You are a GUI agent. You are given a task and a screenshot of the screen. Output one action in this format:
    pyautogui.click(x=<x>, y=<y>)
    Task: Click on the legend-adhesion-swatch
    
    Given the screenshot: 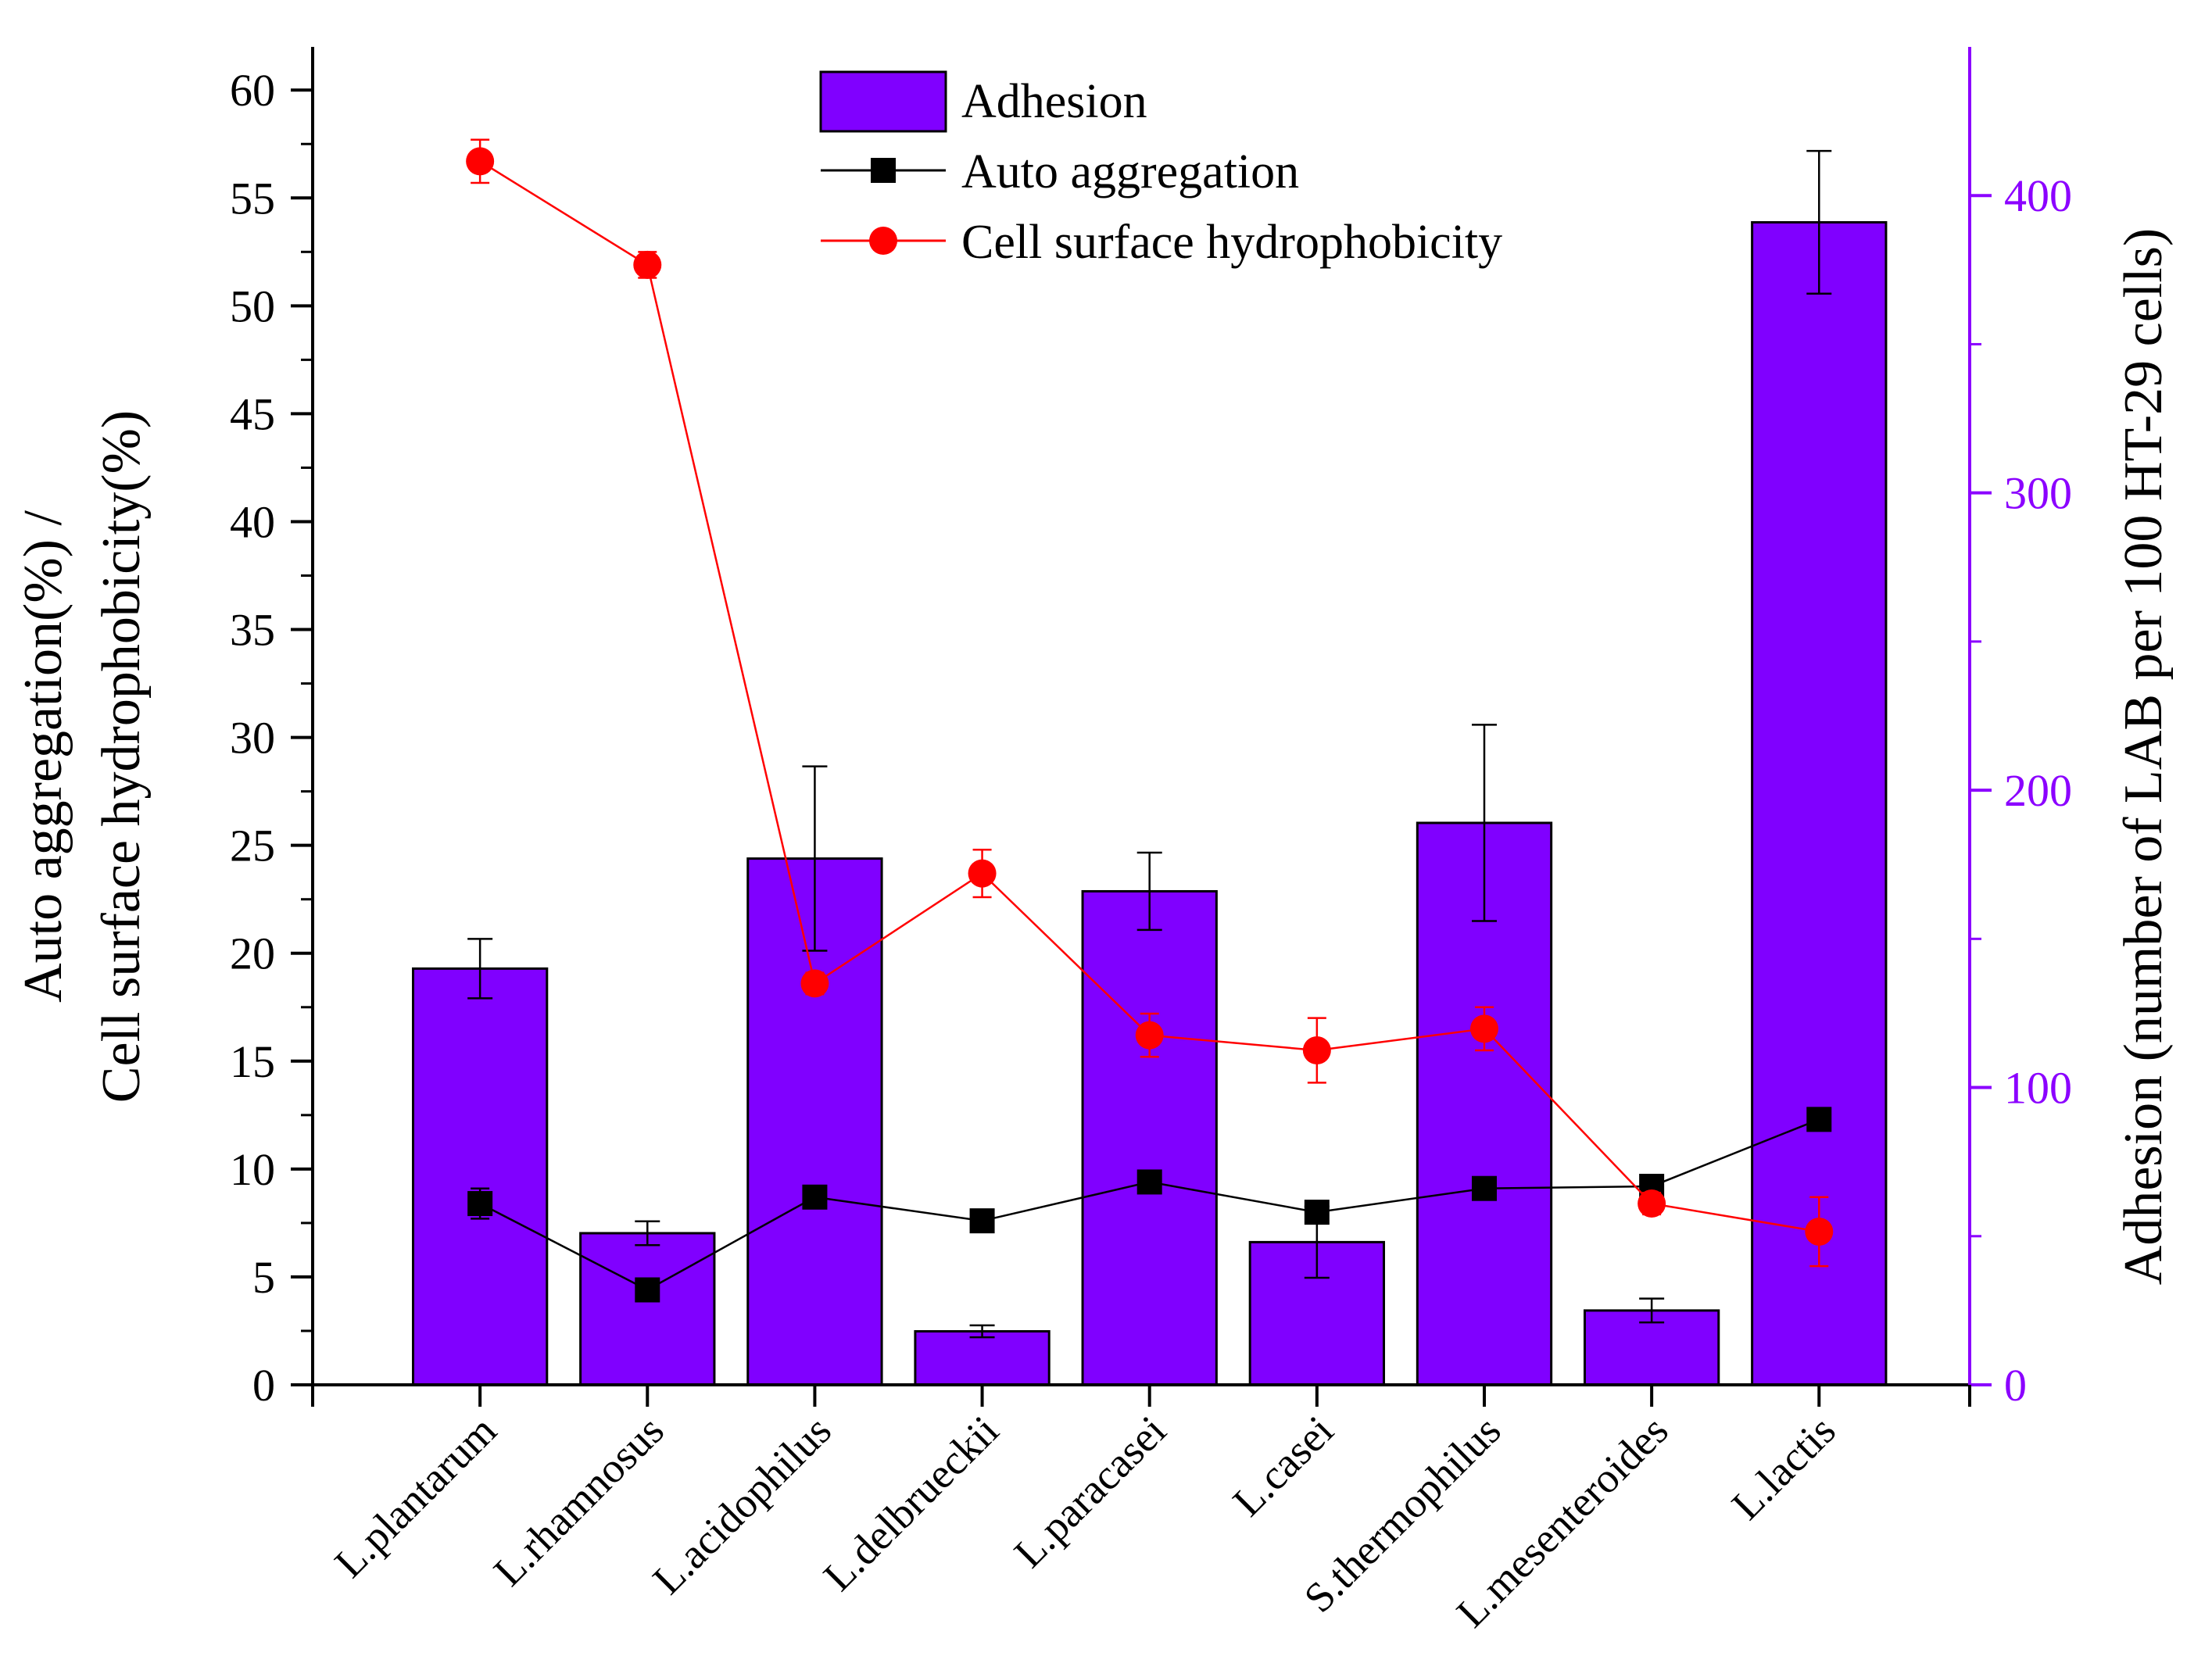 What is the action you would take?
    pyautogui.click(x=883, y=101)
    